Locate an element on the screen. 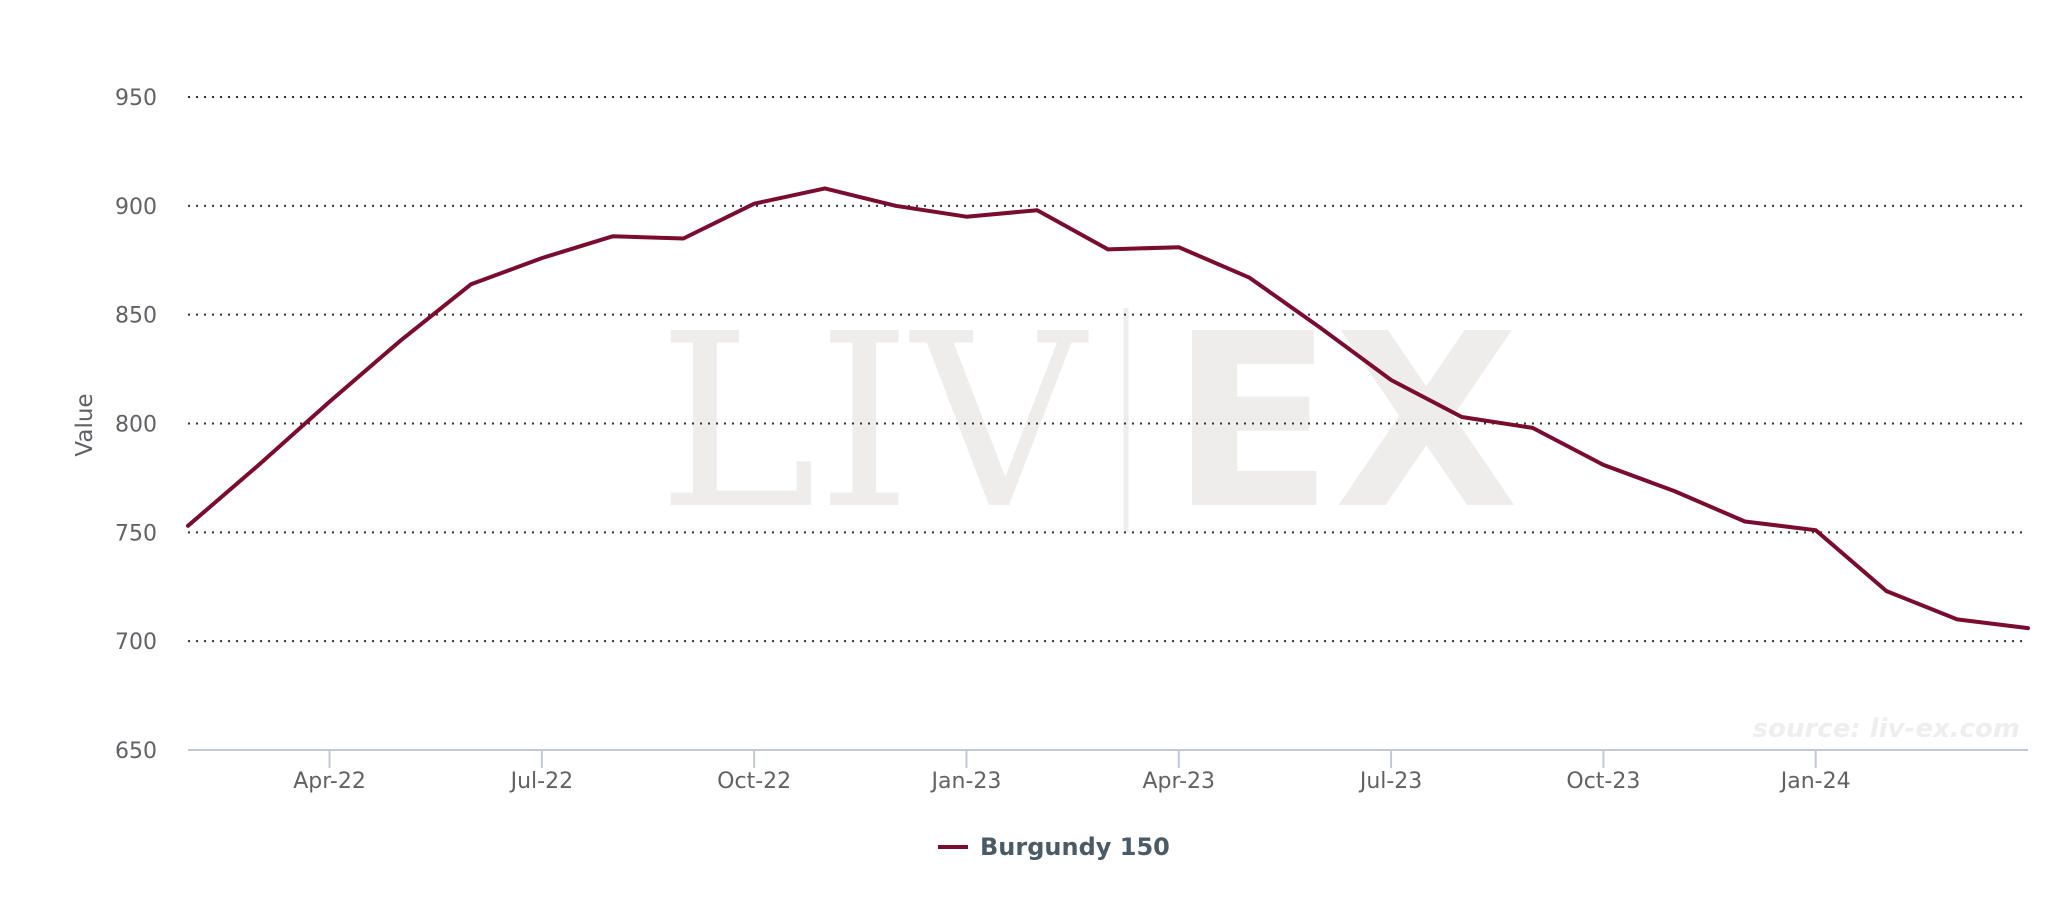 This screenshot has width=2048, height=900. watermark-right: EX is located at coordinates (1344, 422).